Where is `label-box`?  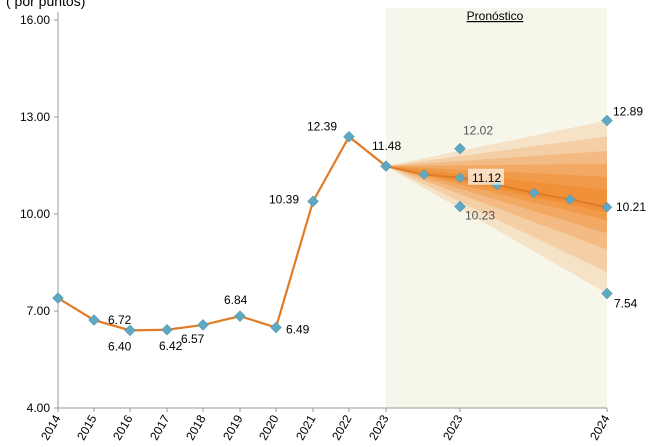
label-box is located at coordinates (486, 176).